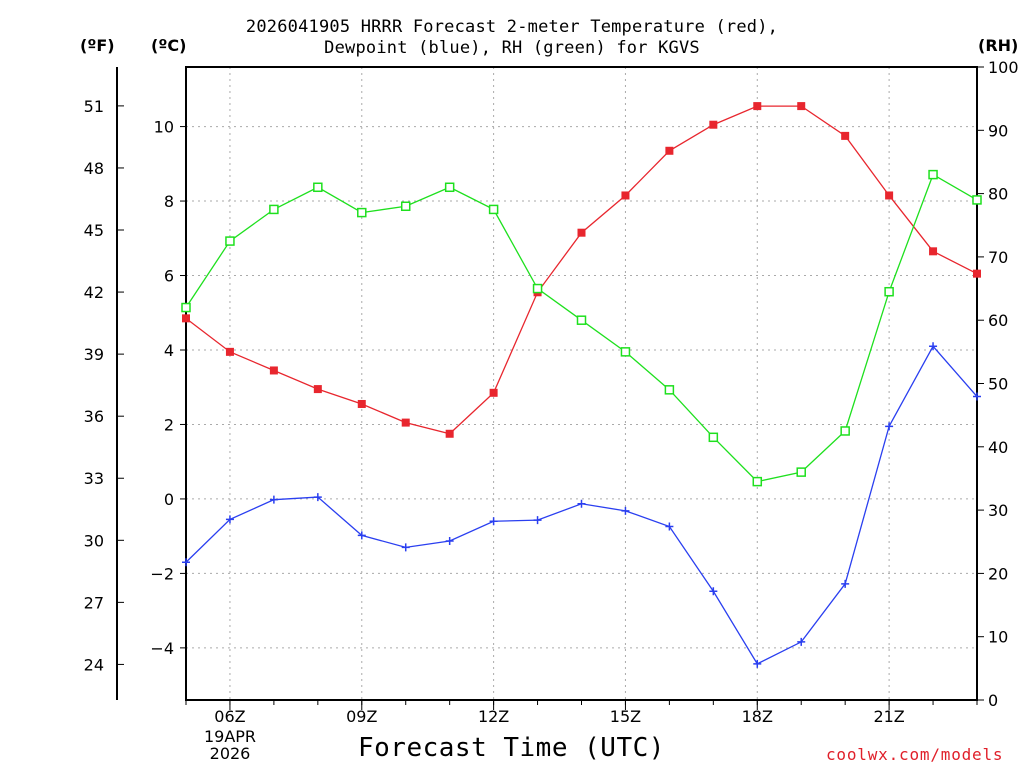  I want to click on celsius-tick-label: 10, so click(164, 127).